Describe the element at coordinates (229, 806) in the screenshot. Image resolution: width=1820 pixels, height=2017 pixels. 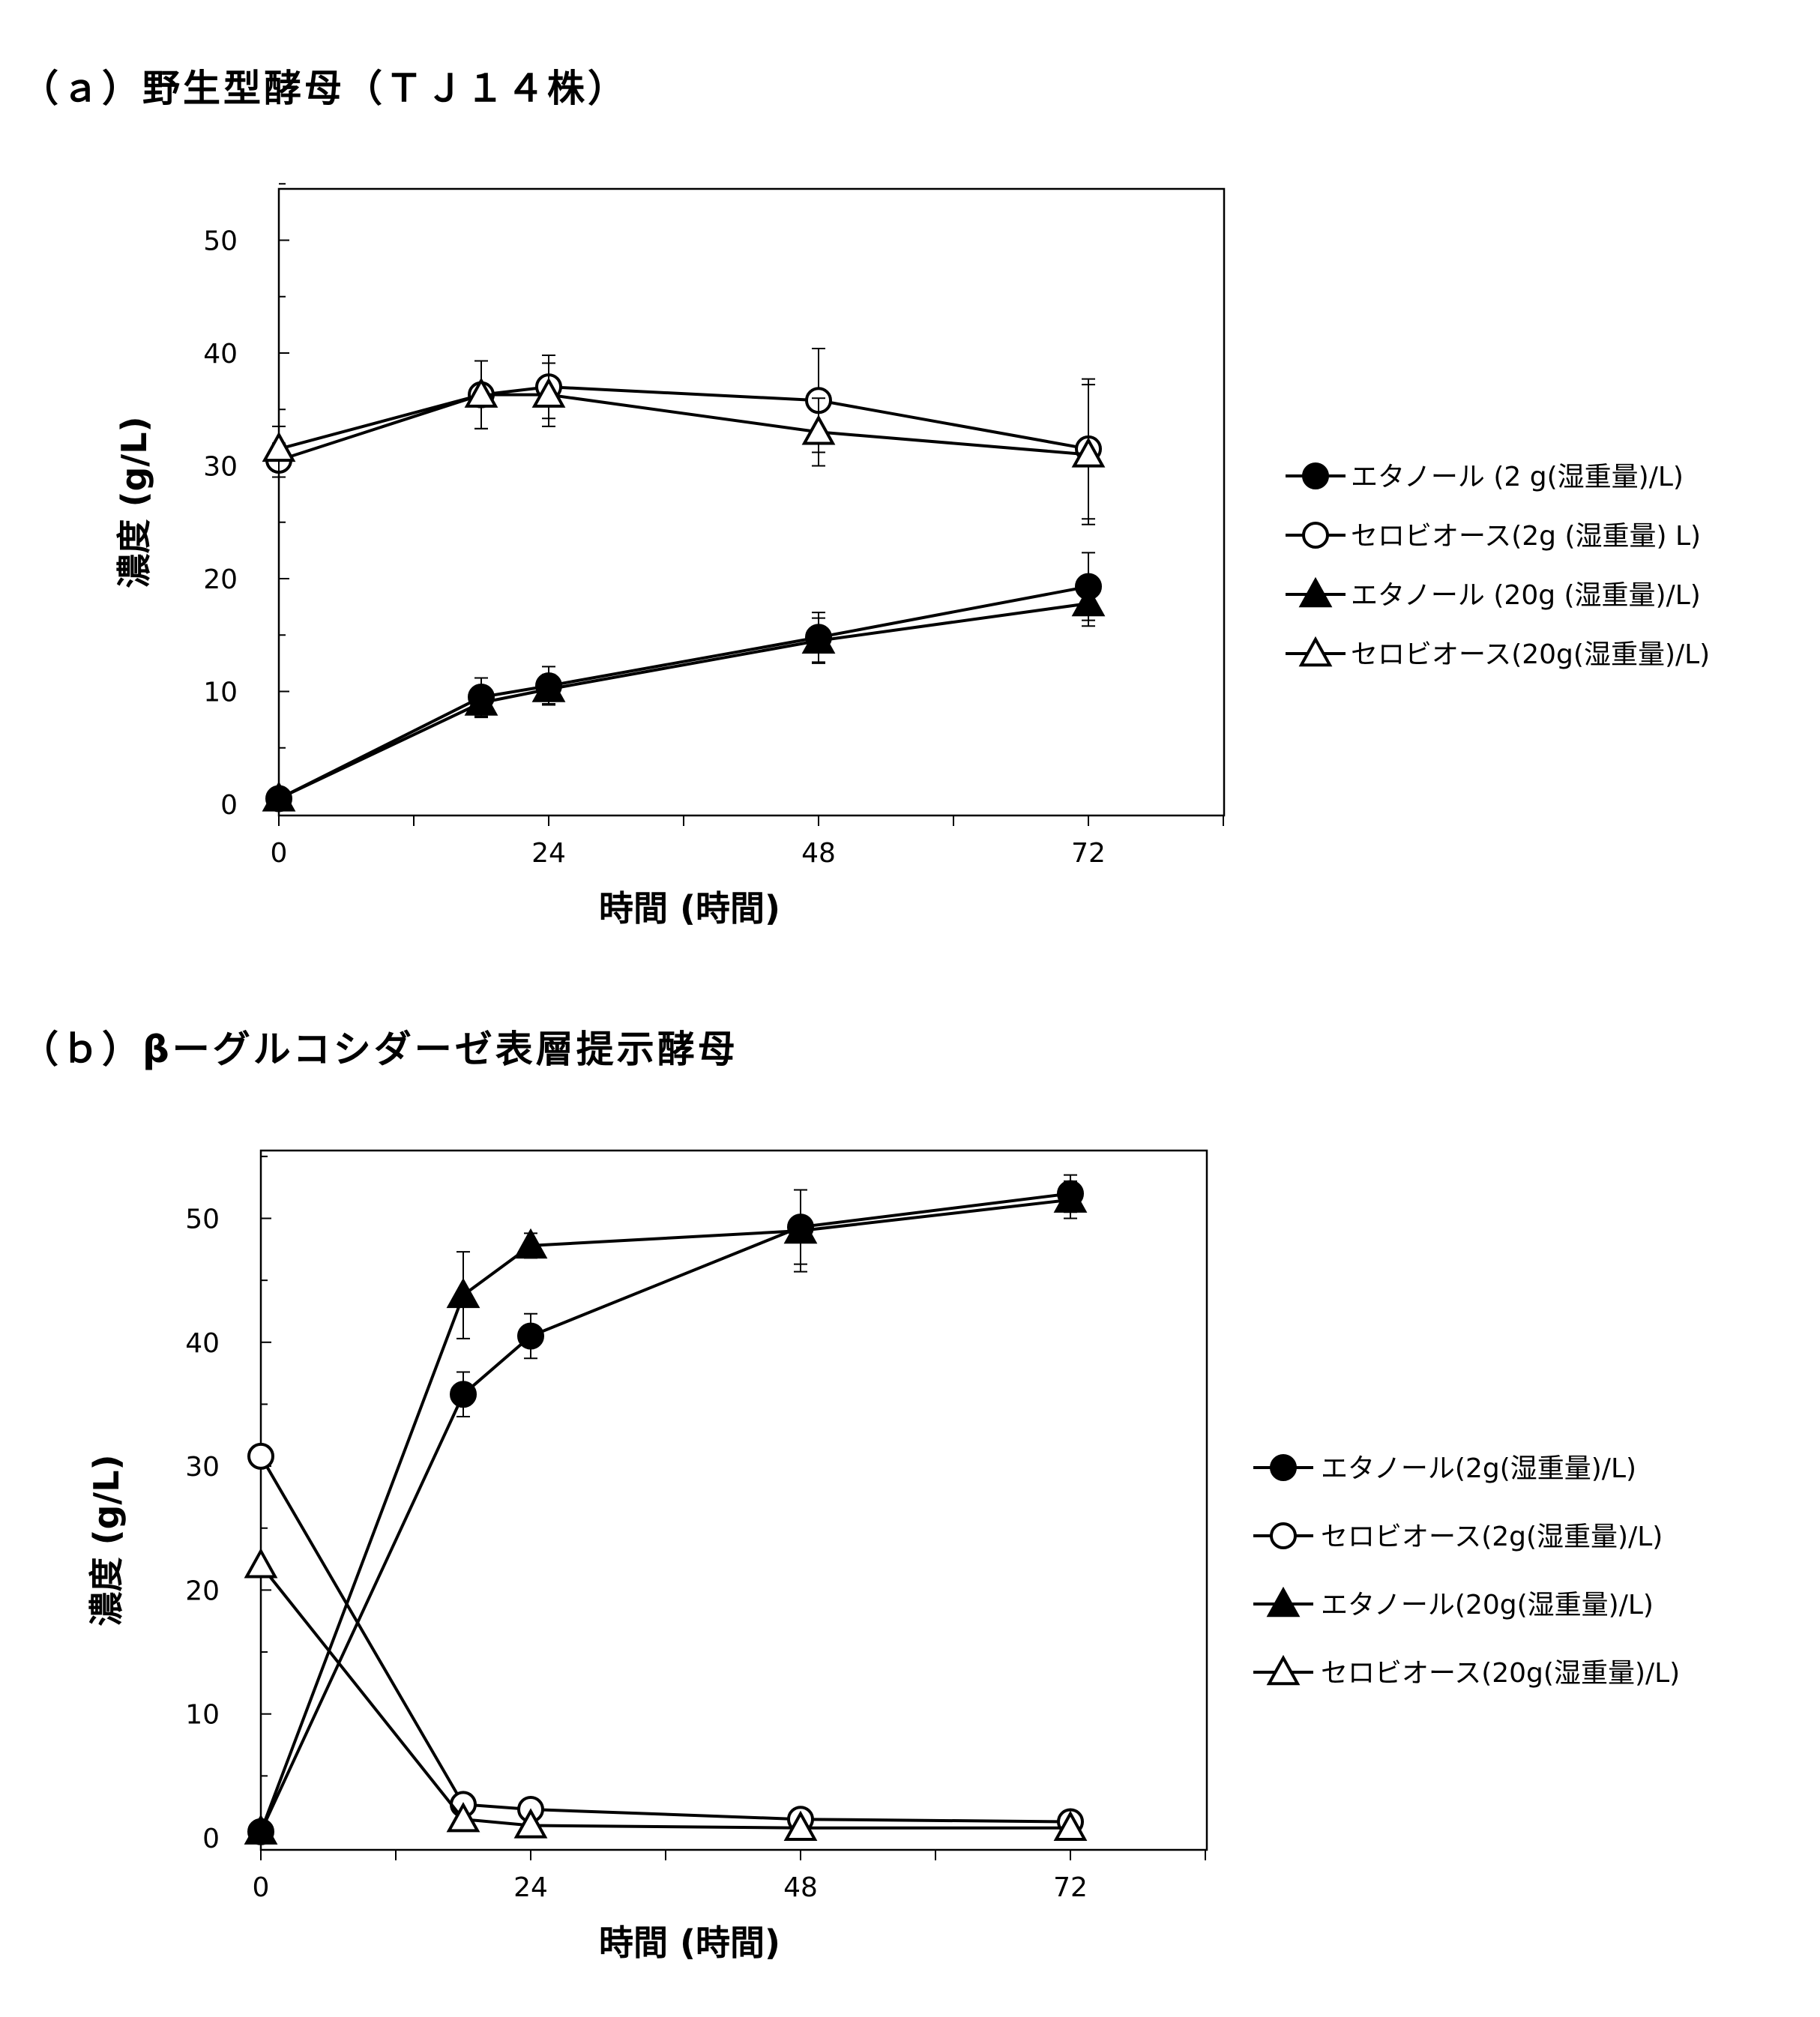
I see `chart-a-y-tick-label: 0` at that location.